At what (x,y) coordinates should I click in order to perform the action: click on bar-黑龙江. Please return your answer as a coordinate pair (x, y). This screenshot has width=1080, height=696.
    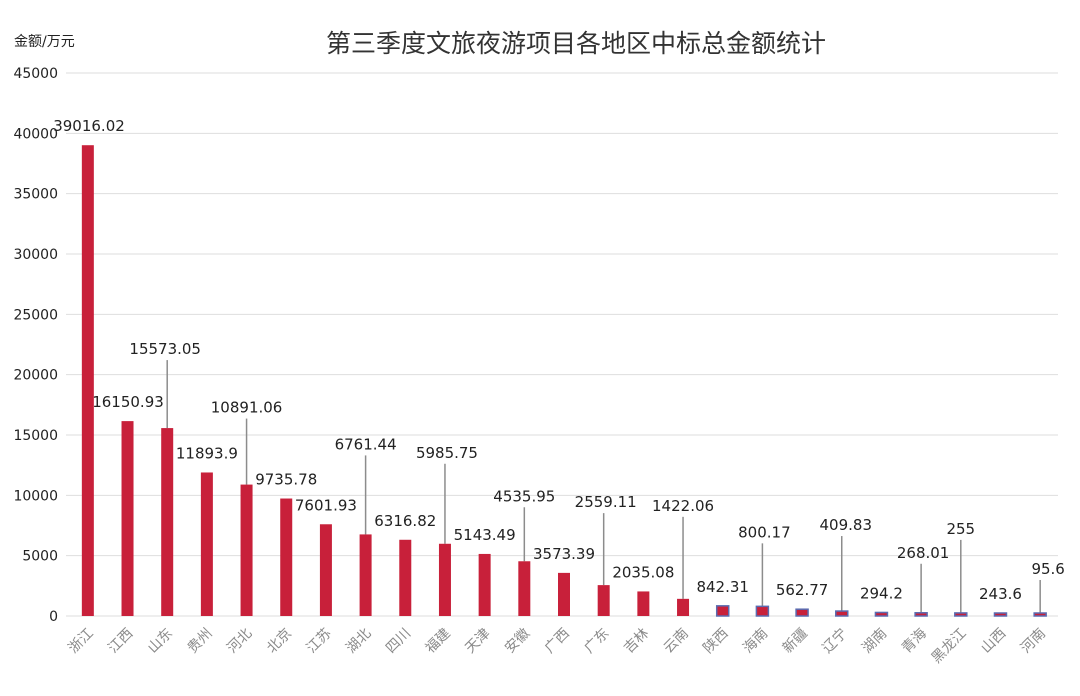
    Looking at the image, I should click on (961, 614).